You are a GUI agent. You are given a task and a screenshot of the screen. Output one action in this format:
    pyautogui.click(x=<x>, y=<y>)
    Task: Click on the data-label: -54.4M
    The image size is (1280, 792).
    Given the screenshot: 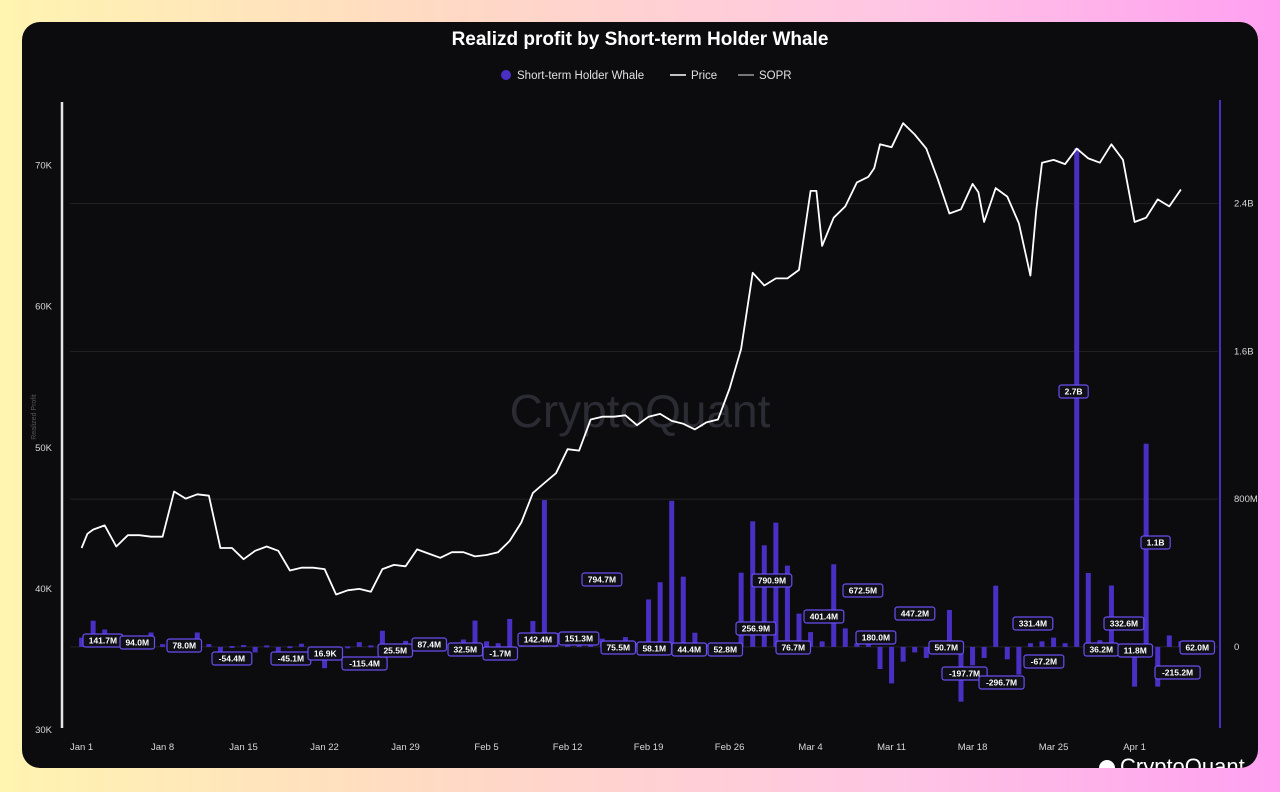 What is the action you would take?
    pyautogui.click(x=232, y=659)
    